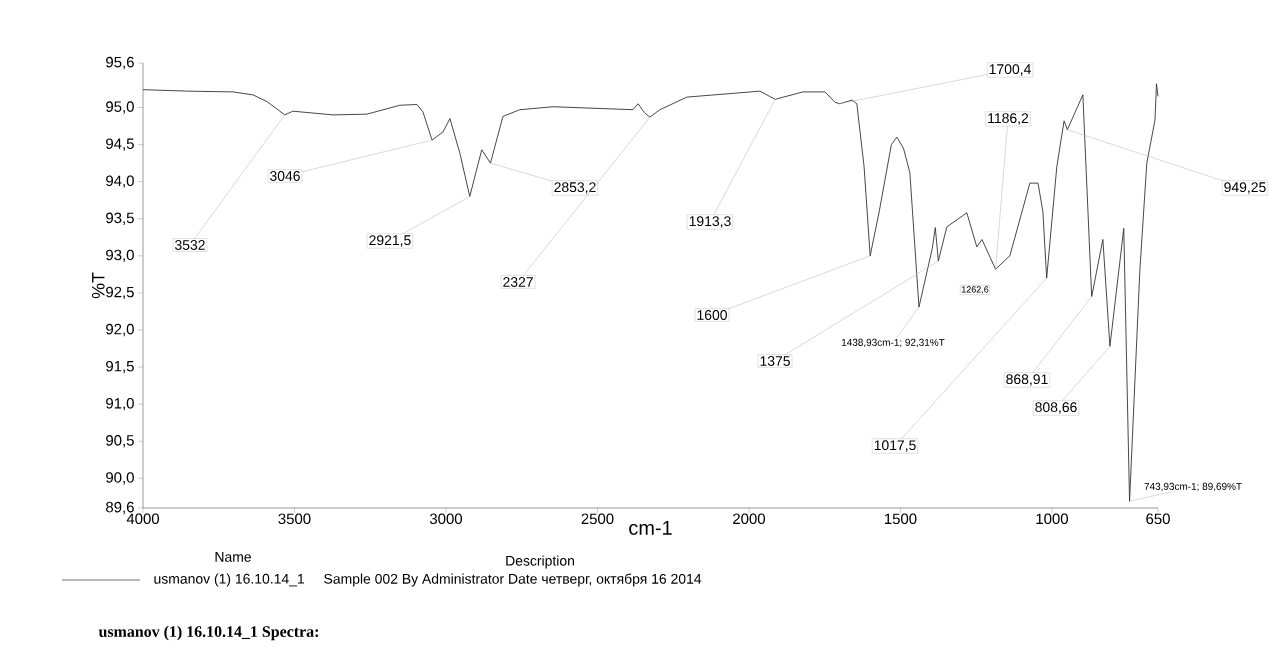  What do you see at coordinates (285, 176) in the screenshot?
I see `annotation: 3046` at bounding box center [285, 176].